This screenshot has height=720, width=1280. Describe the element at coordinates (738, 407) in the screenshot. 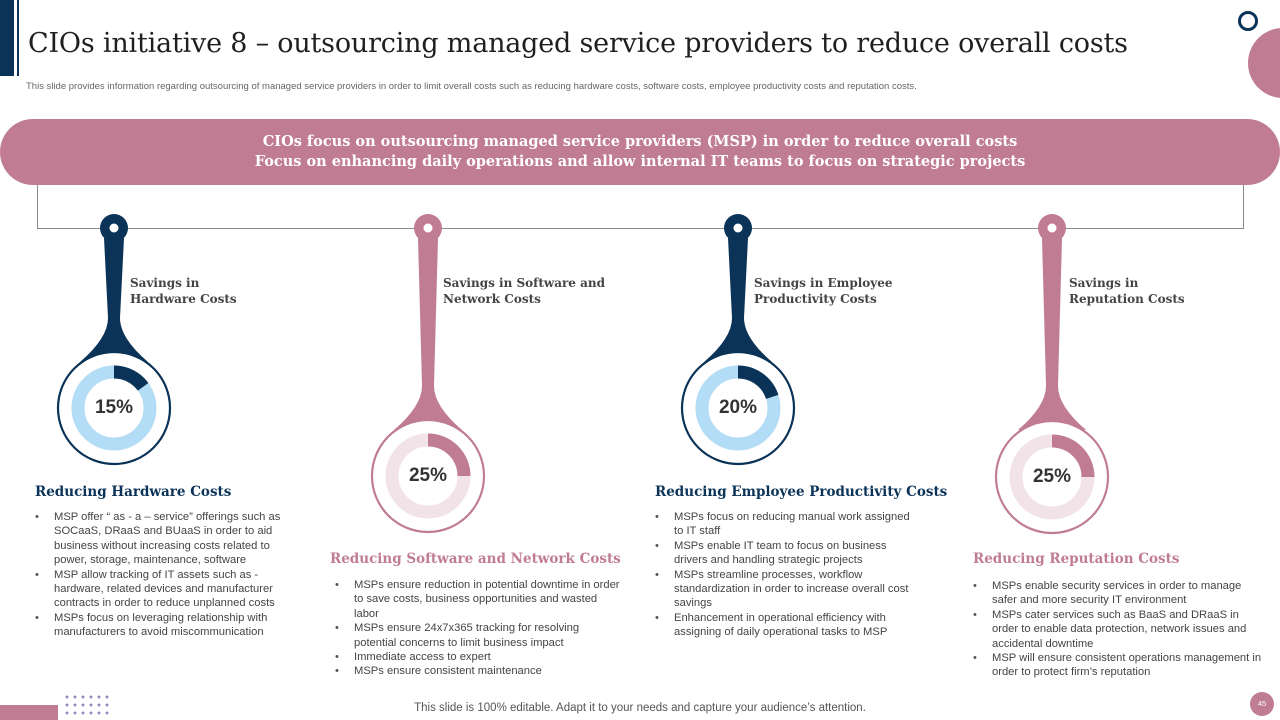

I see `percent-employee: 20%` at that location.